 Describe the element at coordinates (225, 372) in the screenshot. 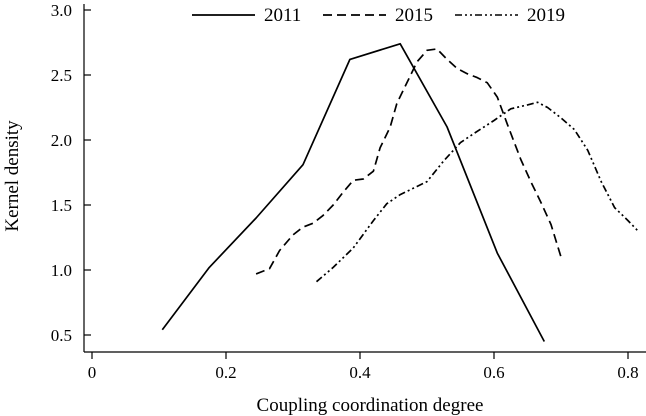

I see `x-tick-label: 0.2` at that location.